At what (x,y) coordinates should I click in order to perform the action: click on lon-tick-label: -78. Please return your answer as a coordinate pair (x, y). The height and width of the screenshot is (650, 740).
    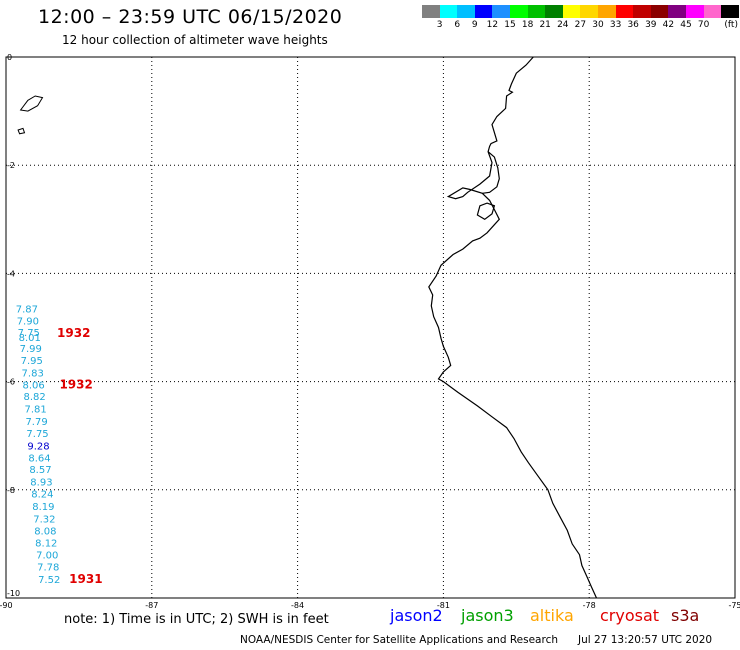
    Looking at the image, I should click on (589, 605).